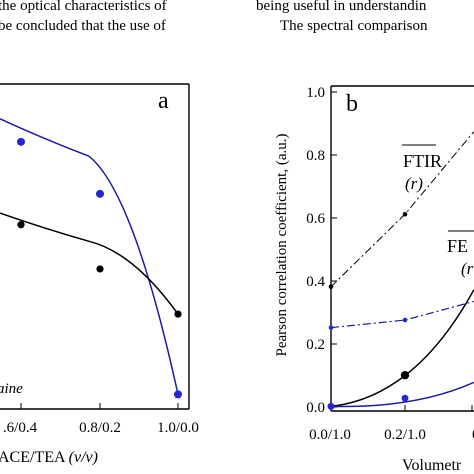 The height and width of the screenshot is (474, 474). What do you see at coordinates (330, 435) in the screenshot?
I see `panel-b-x-tick-label-1: 0.0/1.0` at bounding box center [330, 435].